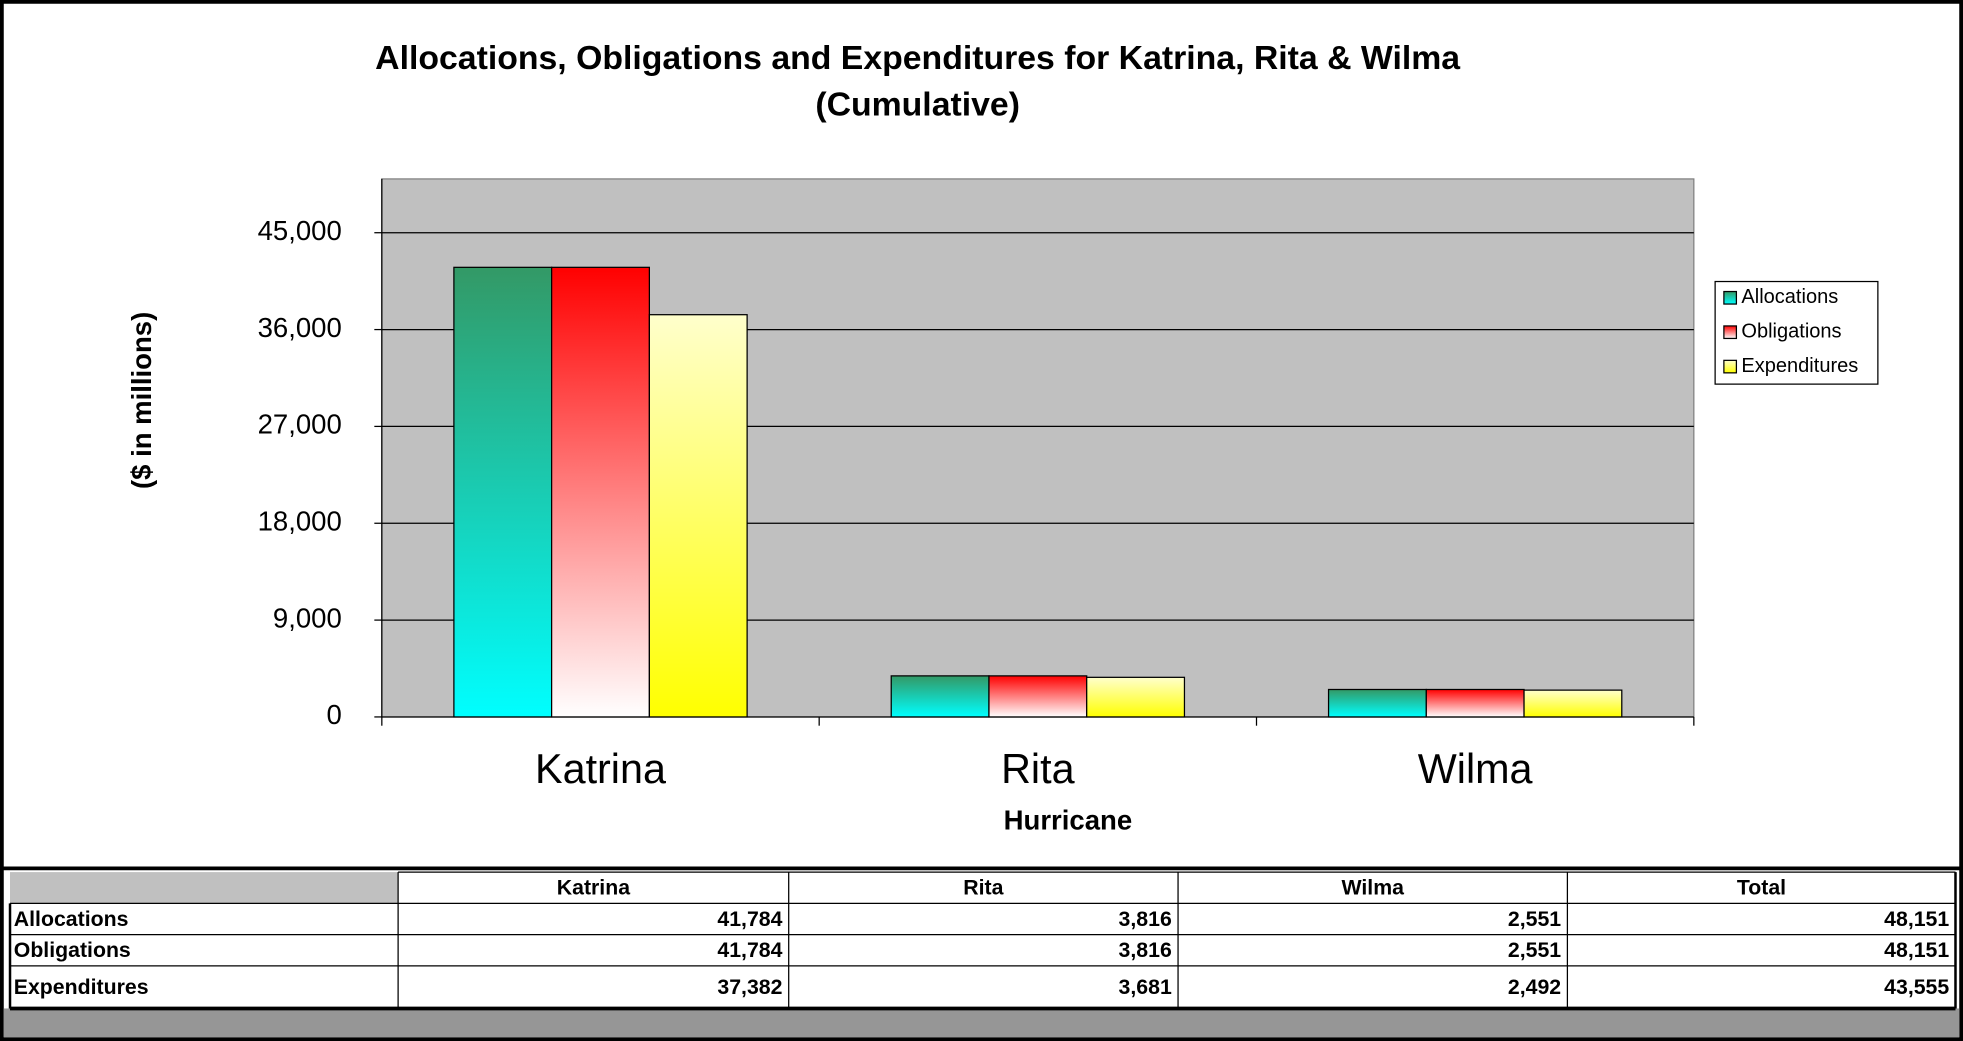  What do you see at coordinates (1916, 987) in the screenshot?
I see `table-cell: 43,555` at bounding box center [1916, 987].